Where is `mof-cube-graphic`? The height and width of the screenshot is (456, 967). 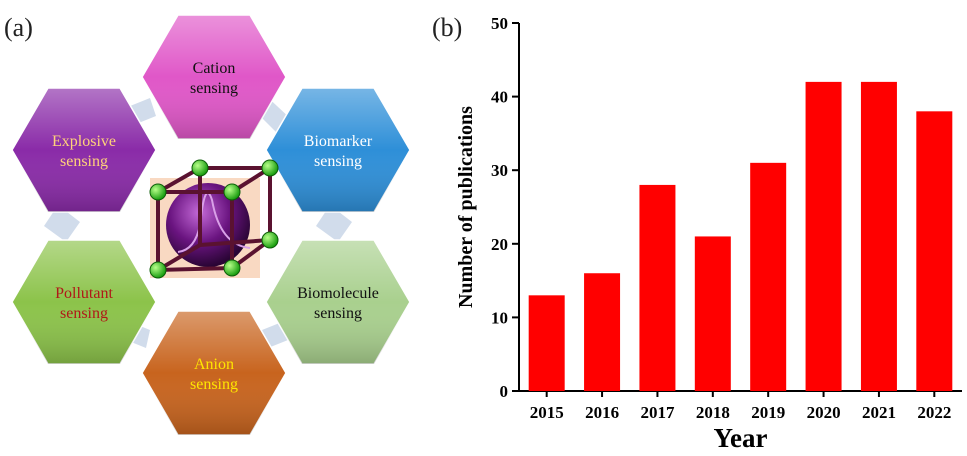 mof-cube-graphic is located at coordinates (214, 219).